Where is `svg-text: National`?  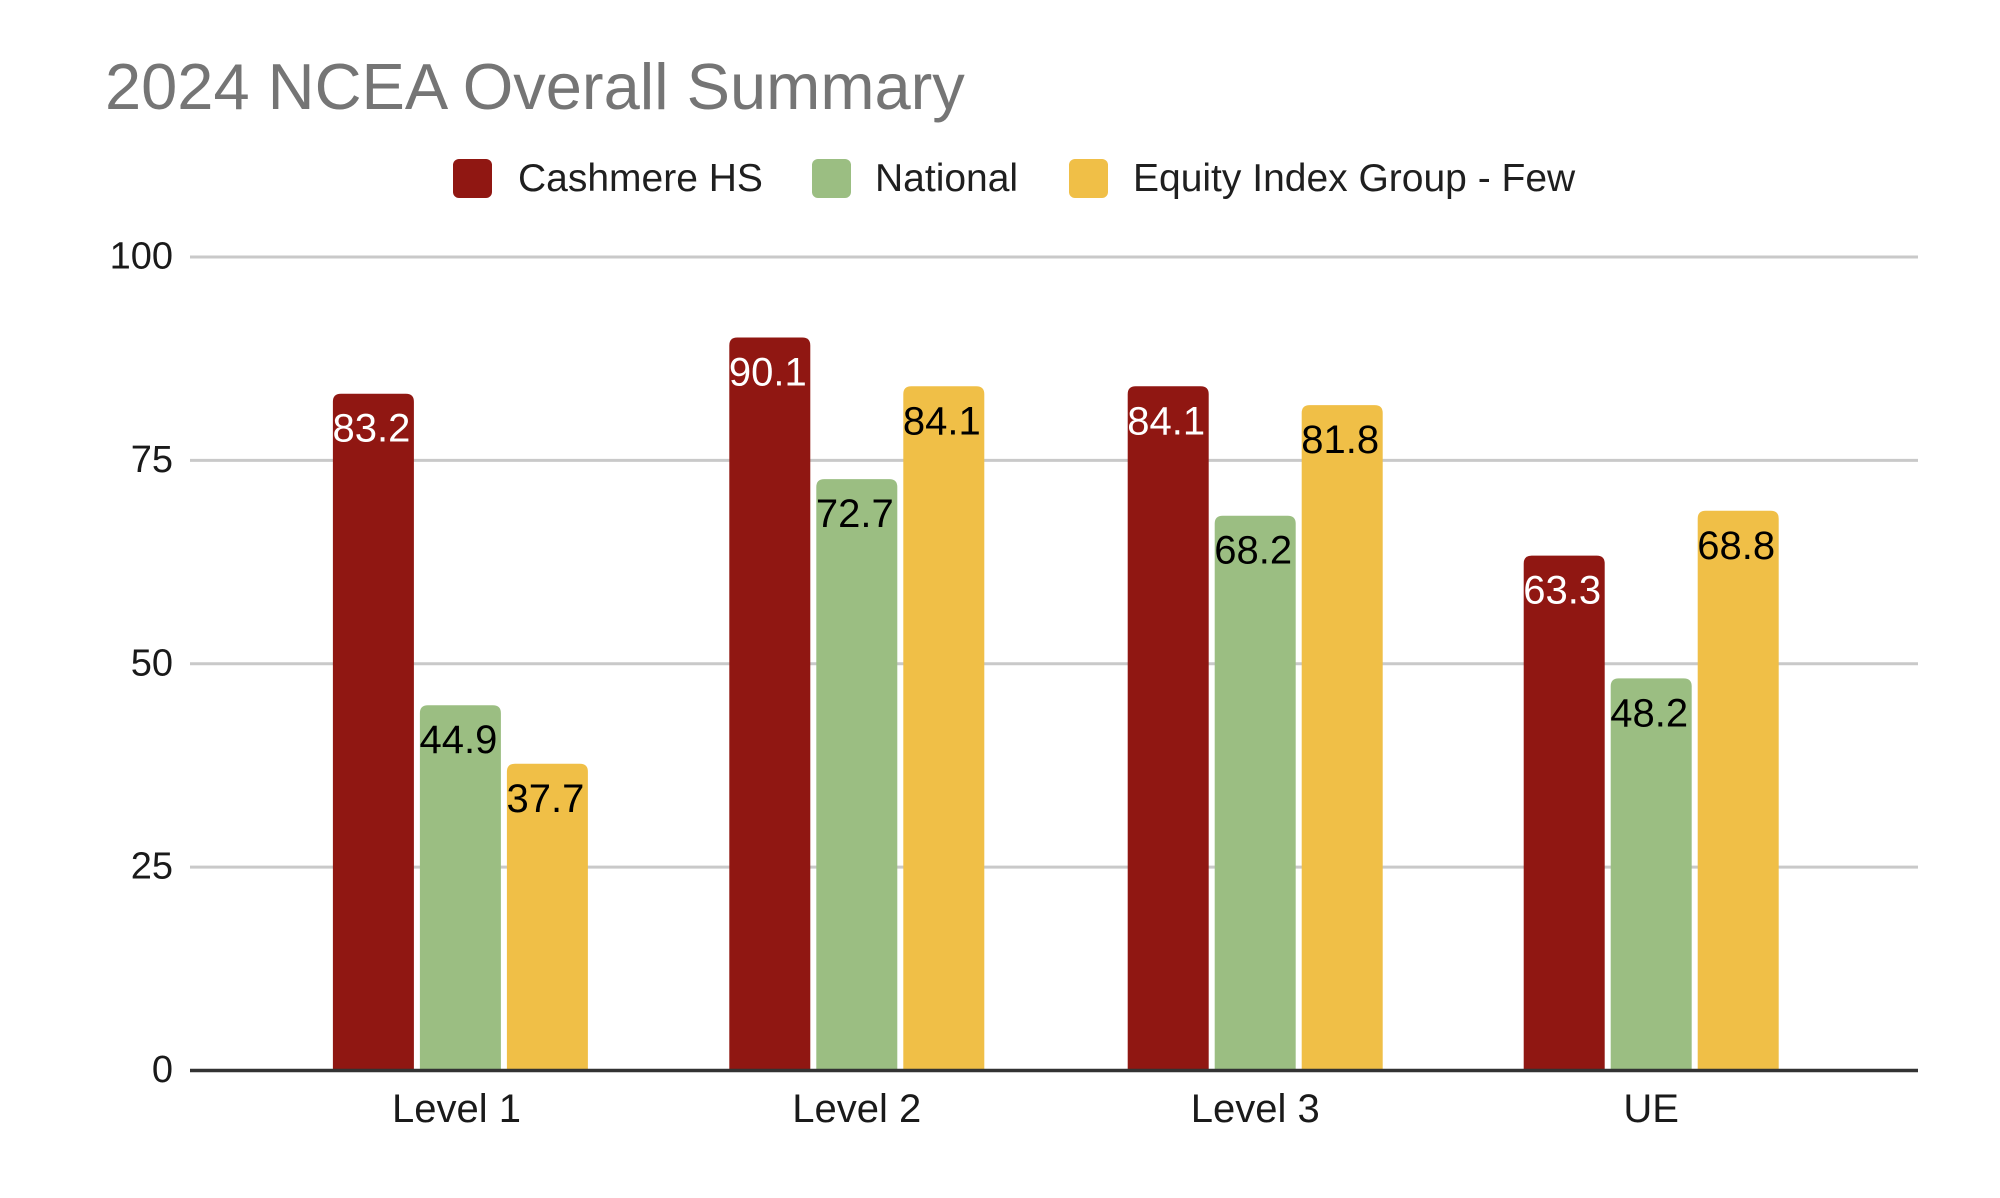 svg-text: National is located at coordinates (946, 178).